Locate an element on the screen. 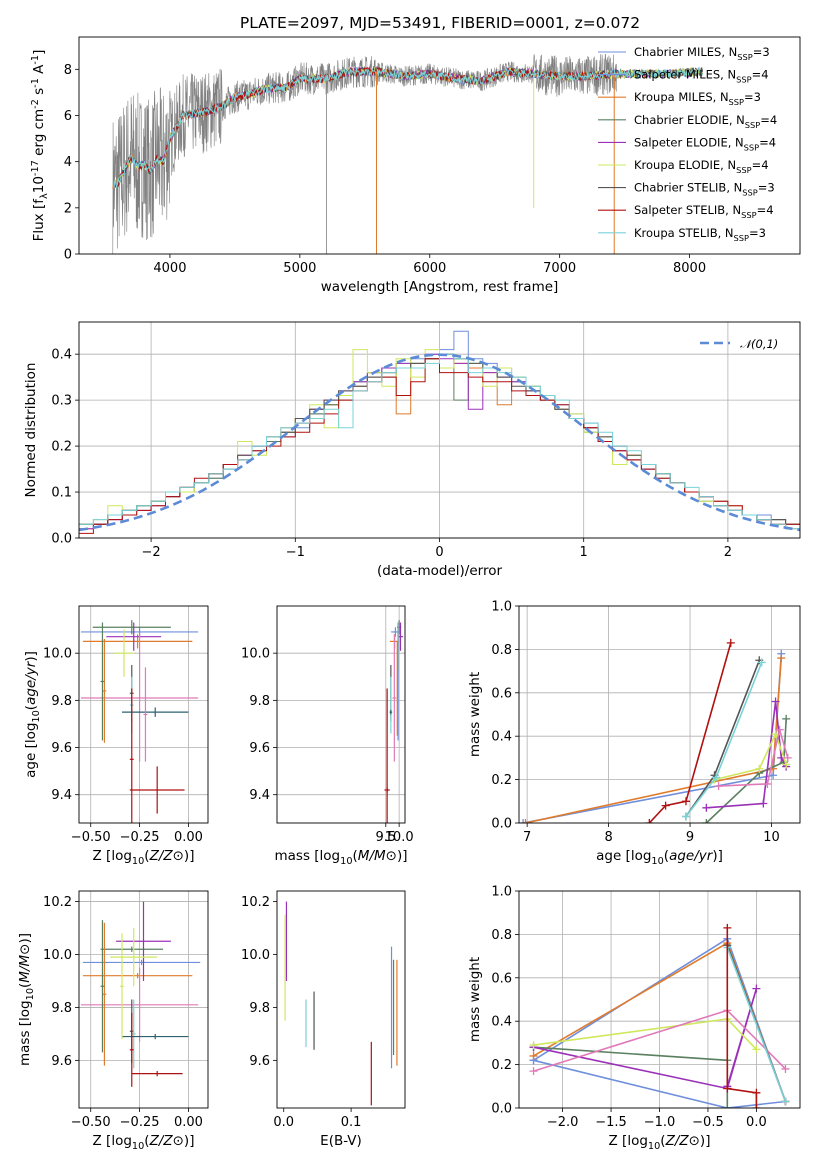  y-tick-label: 6 is located at coordinates (68, 116).